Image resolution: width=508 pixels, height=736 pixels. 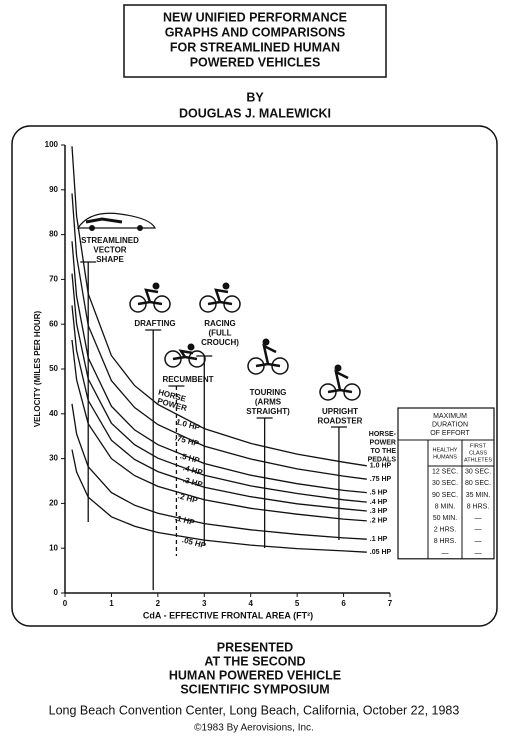 I want to click on y-tick-label: 60, so click(x=53, y=323).